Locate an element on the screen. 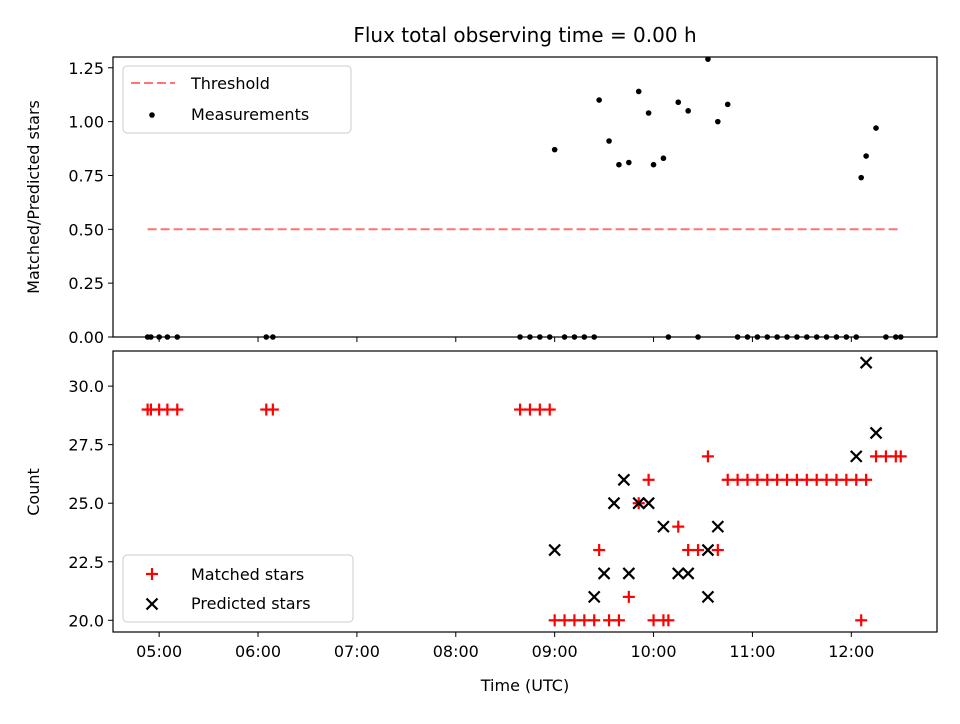 The width and height of the screenshot is (960, 724). x-tick-label: 08:00 is located at coordinates (456, 651).